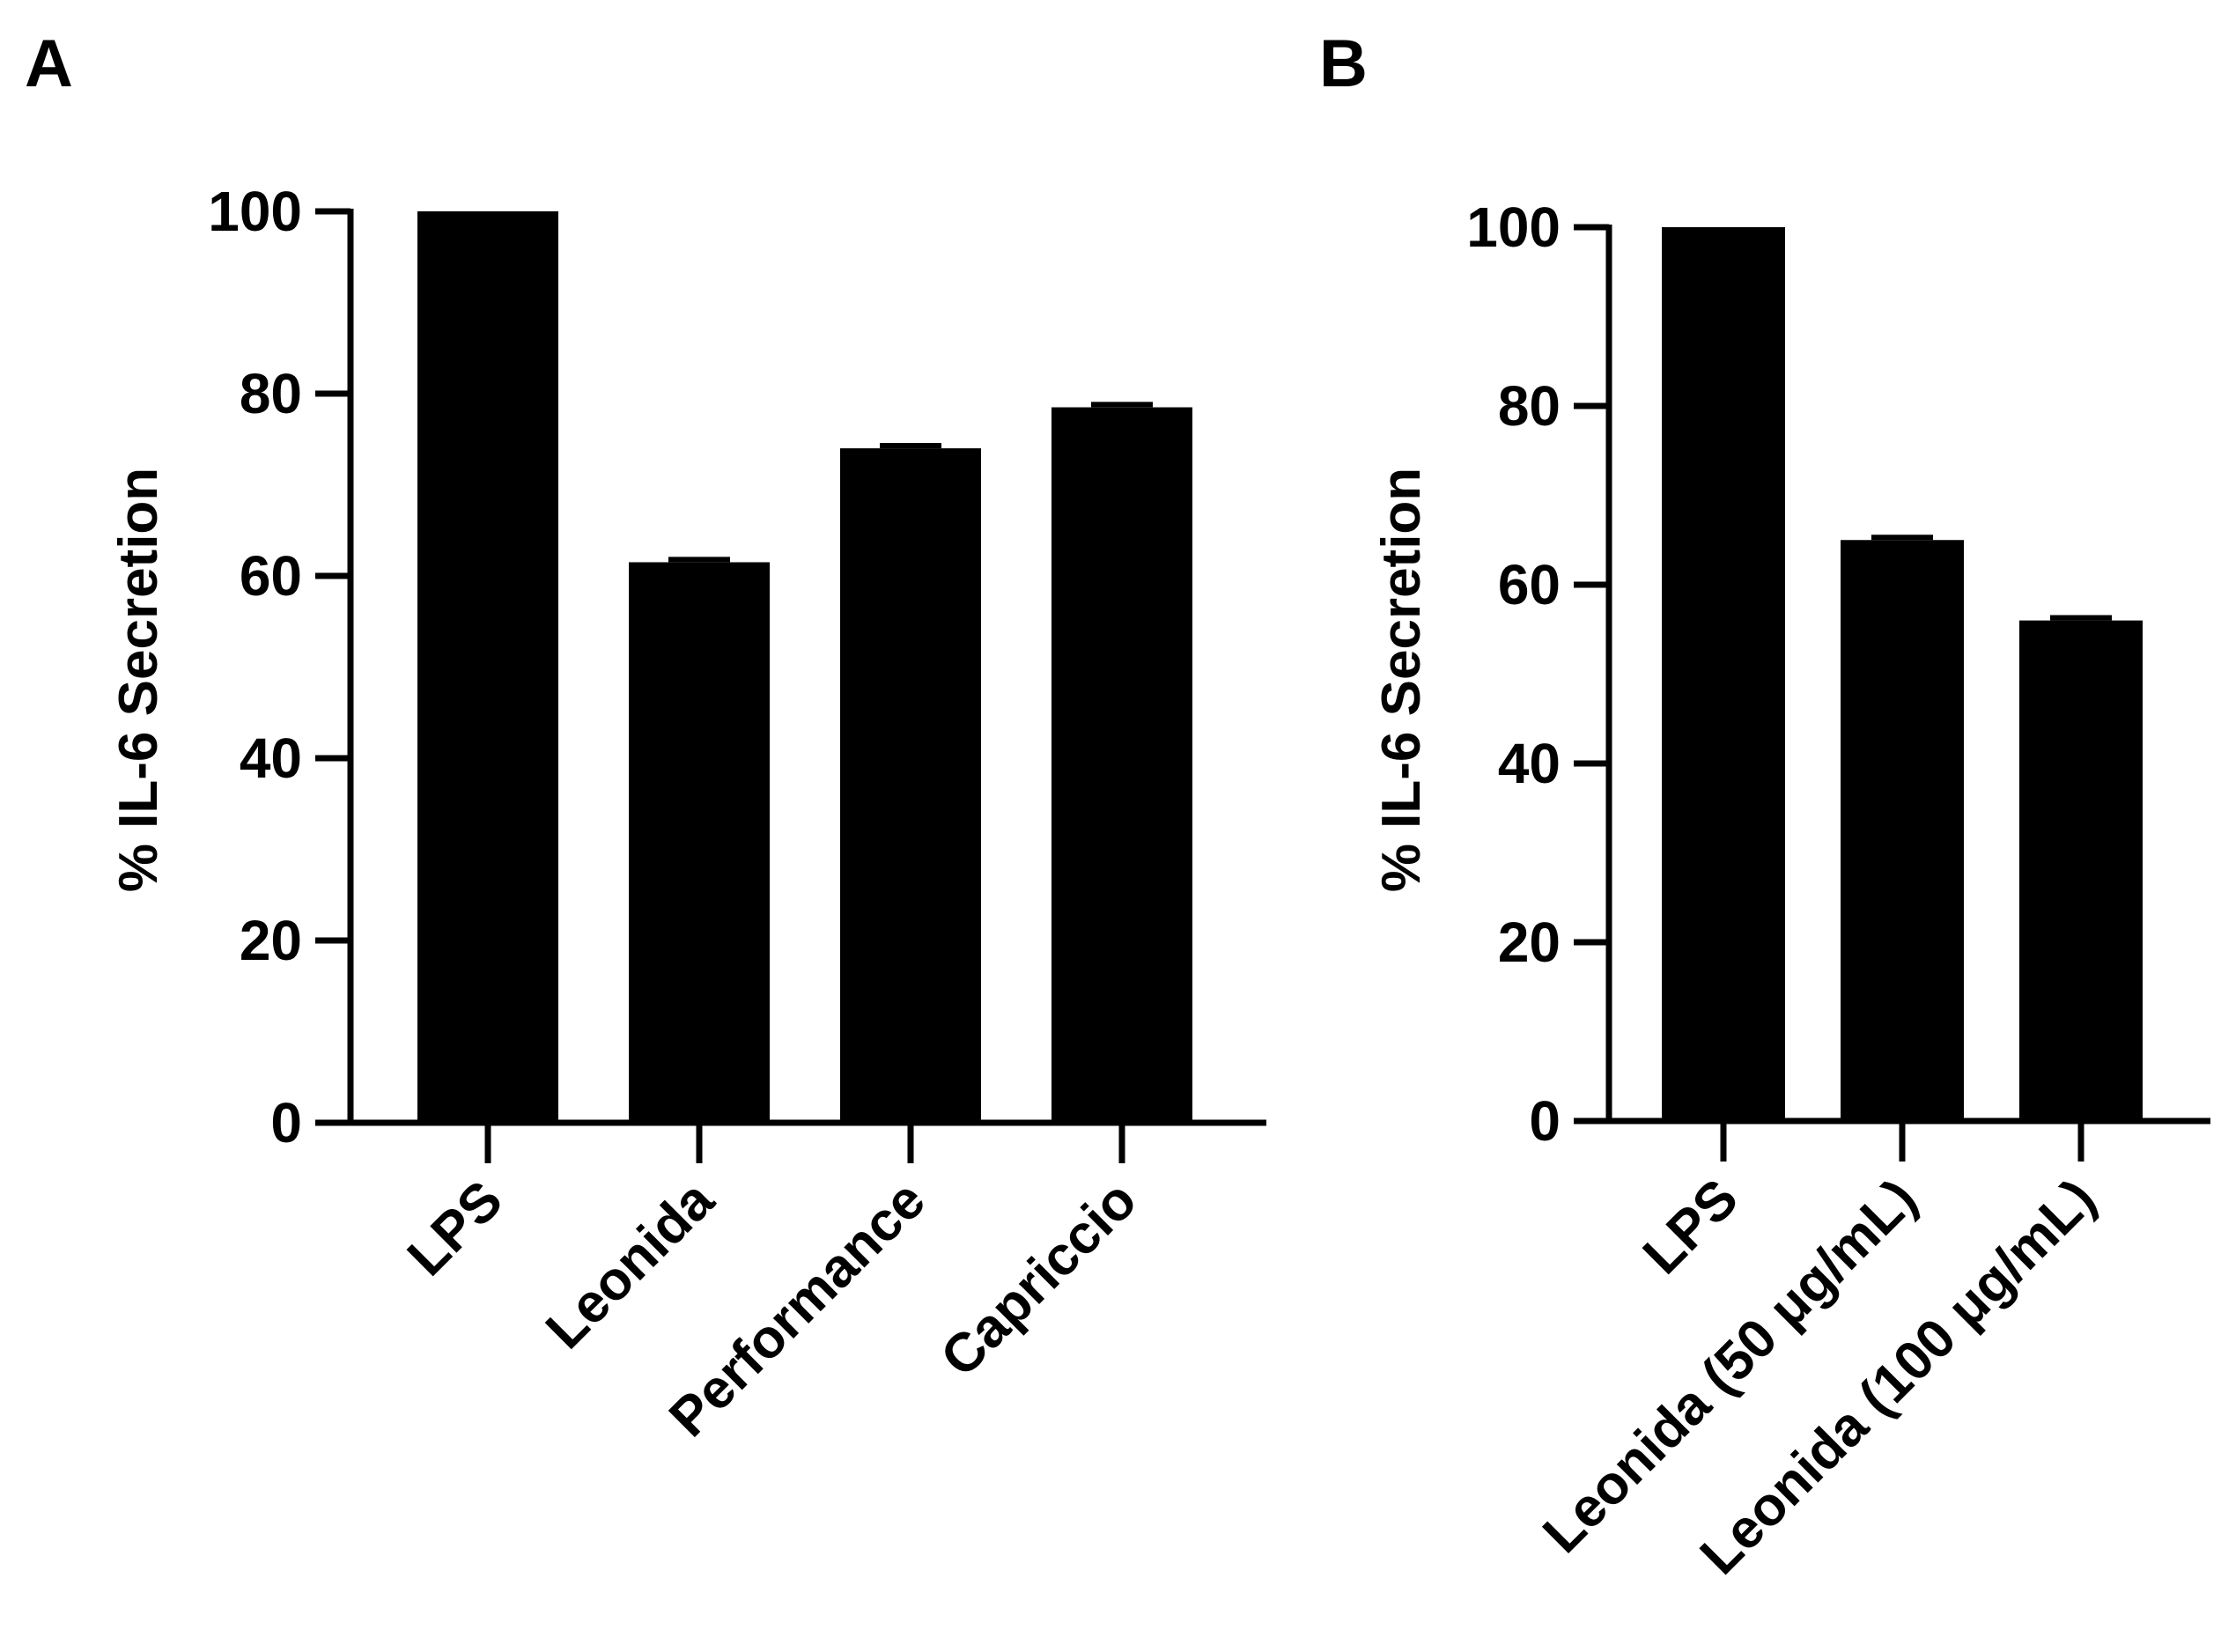  I want to click on panel-b-y-tick-label: 40, so click(1529, 763).